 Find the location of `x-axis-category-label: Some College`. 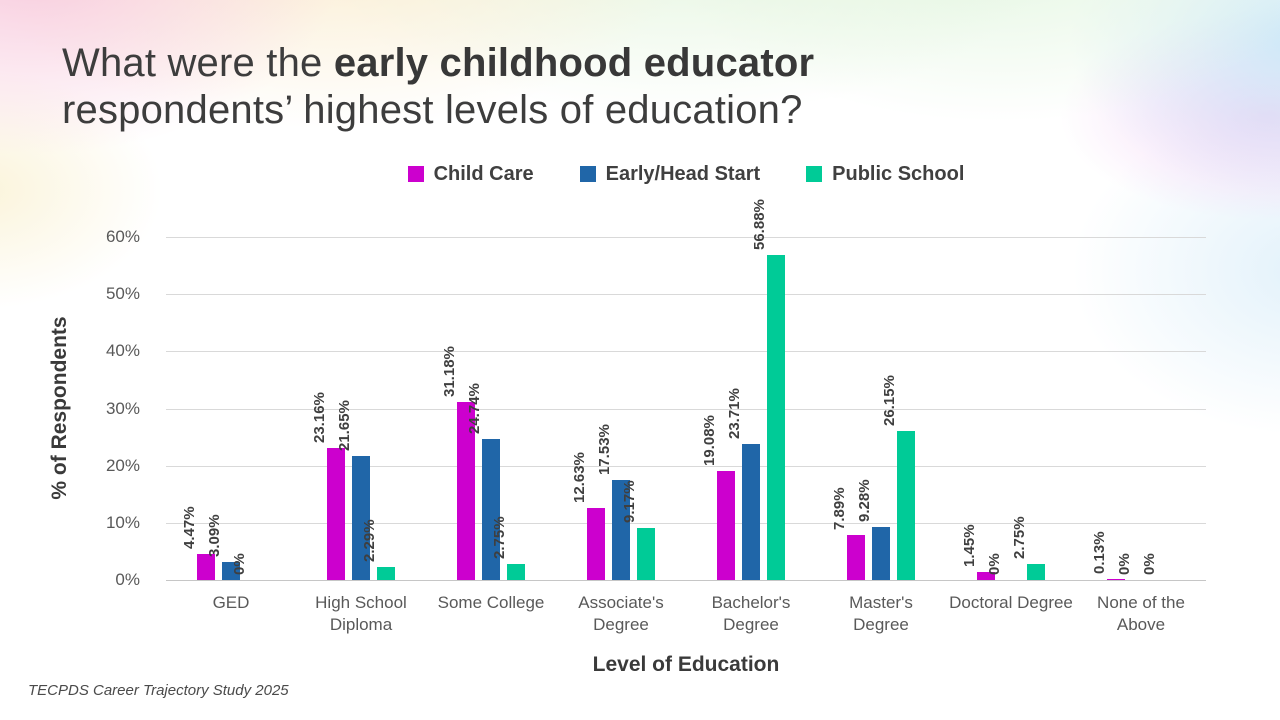

x-axis-category-label: Some College is located at coordinates (491, 602).